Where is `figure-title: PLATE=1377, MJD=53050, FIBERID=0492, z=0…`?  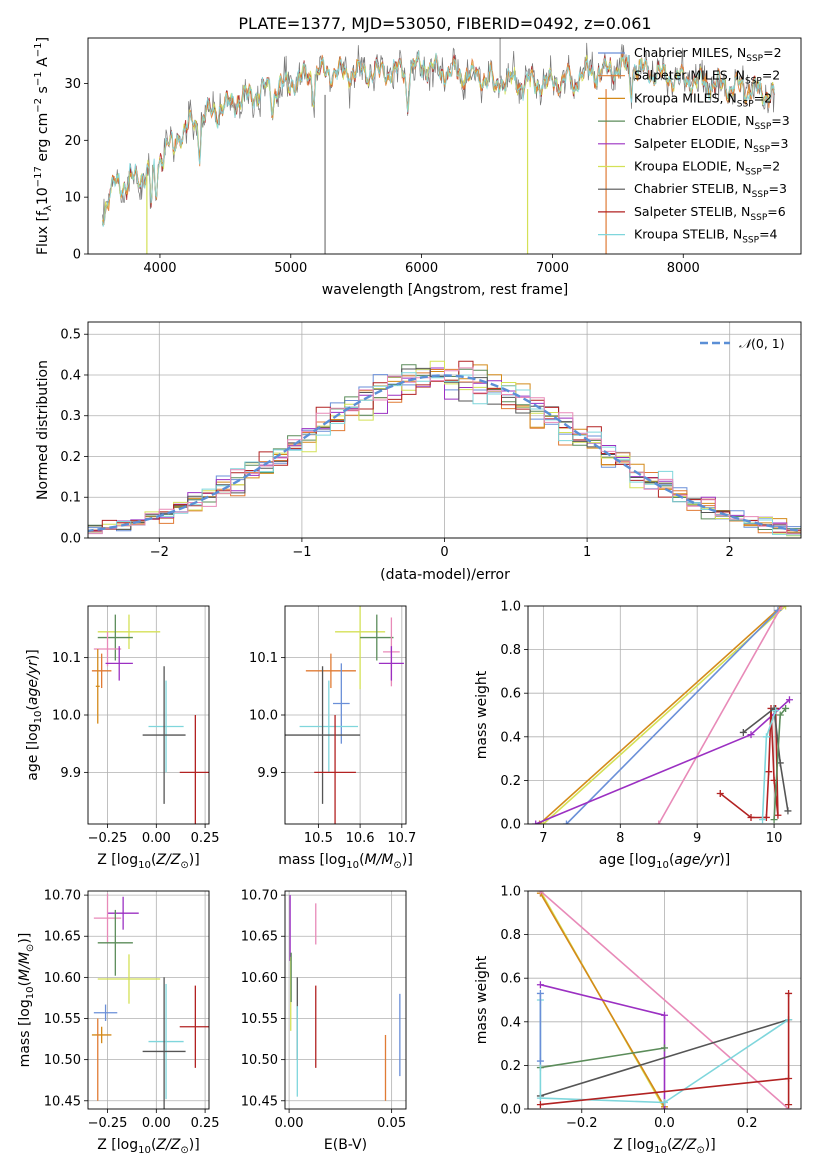 figure-title: PLATE=1377, MJD=53050, FIBERID=0492, z=0… is located at coordinates (444, 23).